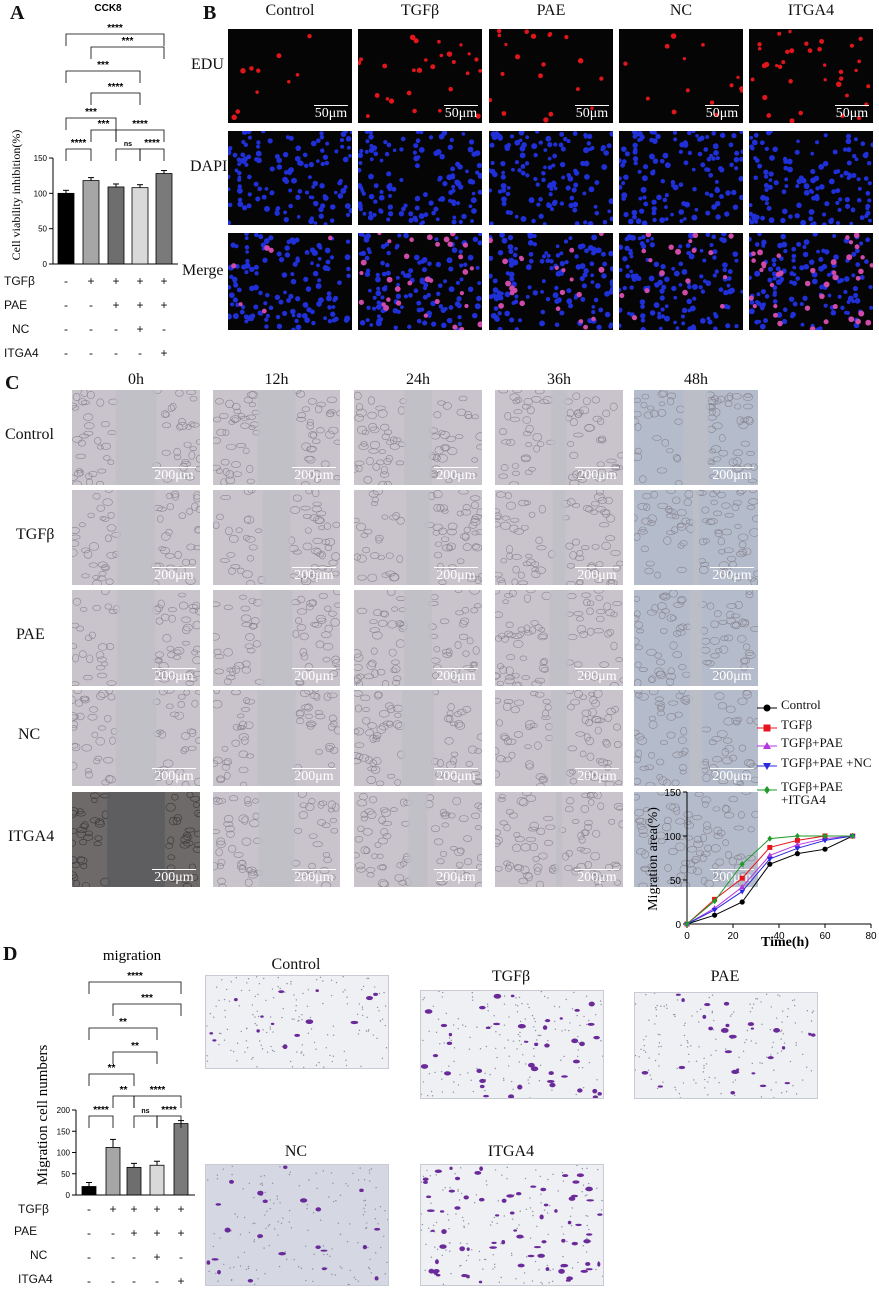 This screenshot has height=1292, width=879. I want to click on xtick-label: 40, so click(779, 936).